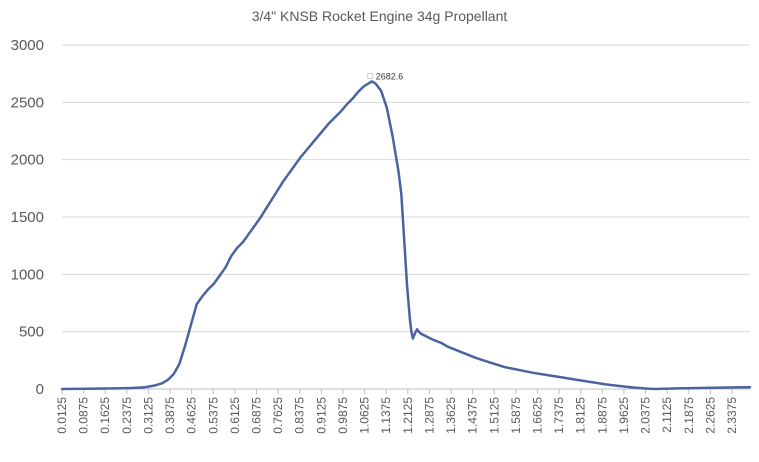  Describe the element at coordinates (494, 415) in the screenshot. I see `x-tick-label: 1.5125` at that location.